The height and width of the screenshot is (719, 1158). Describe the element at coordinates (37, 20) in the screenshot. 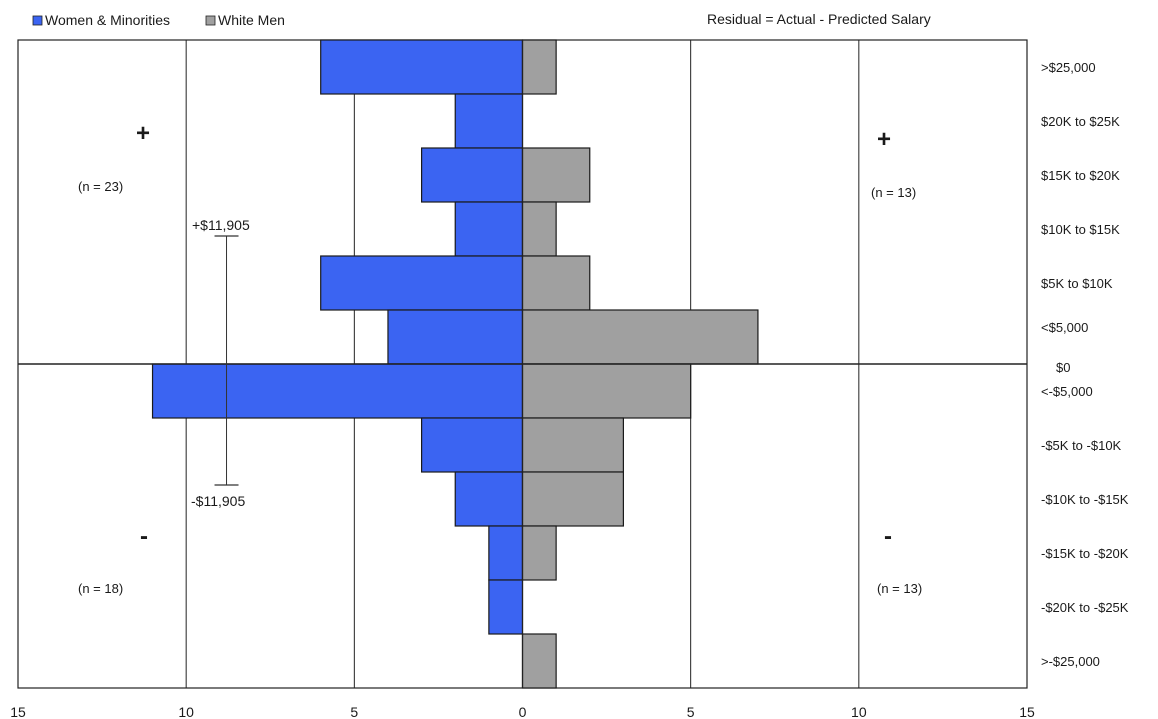

I see `legend-swatch-women-minorities` at that location.